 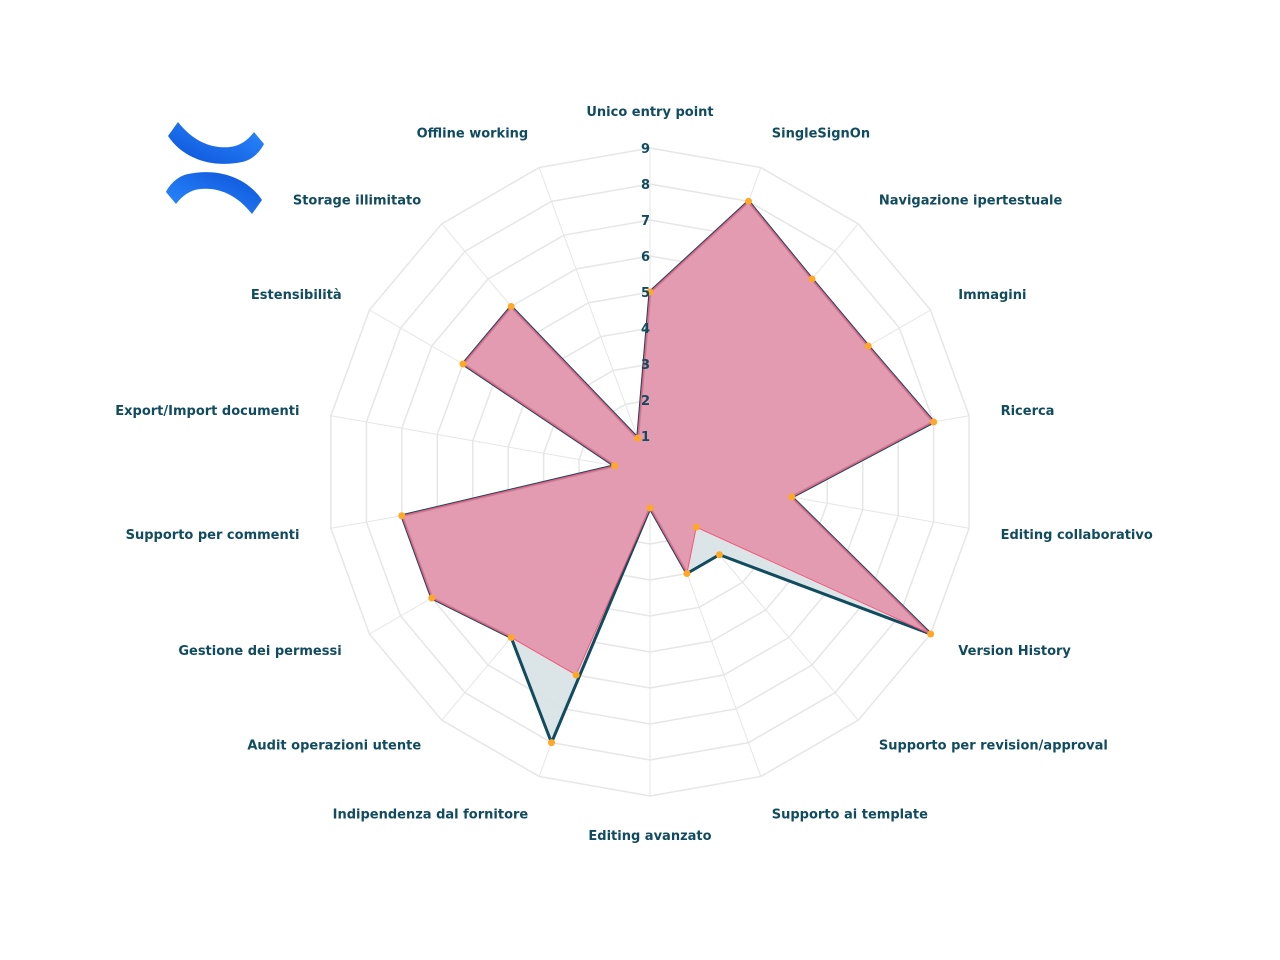 What do you see at coordinates (259, 651) in the screenshot?
I see `category-label: Gestione dei permessi` at bounding box center [259, 651].